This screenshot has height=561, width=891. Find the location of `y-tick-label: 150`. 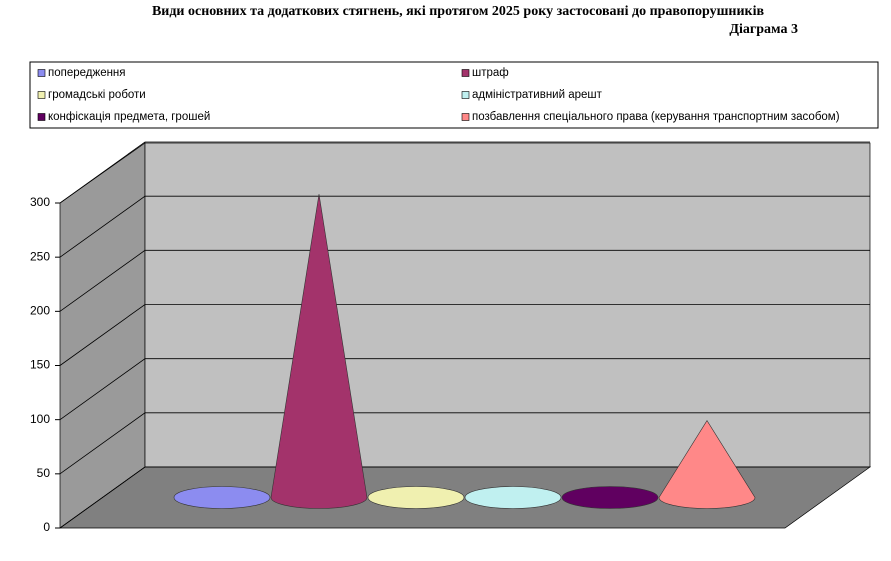

y-tick-label: 150 is located at coordinates (40, 365).